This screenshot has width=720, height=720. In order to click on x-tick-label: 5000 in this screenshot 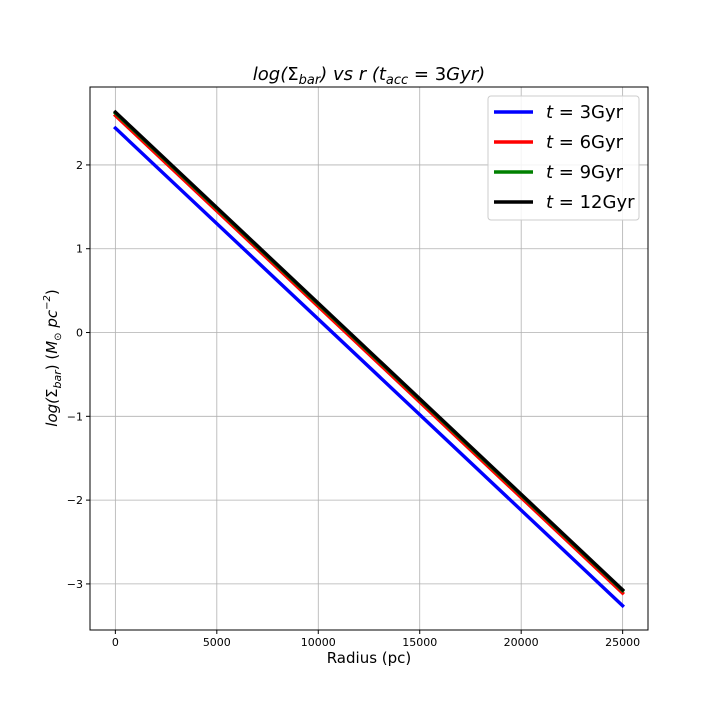, I will do `click(217, 642)`.